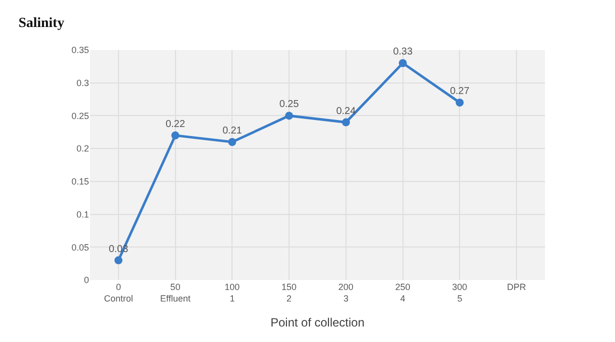  Describe the element at coordinates (80, 247) in the screenshot. I see `y-tick-label: 0.05` at that location.